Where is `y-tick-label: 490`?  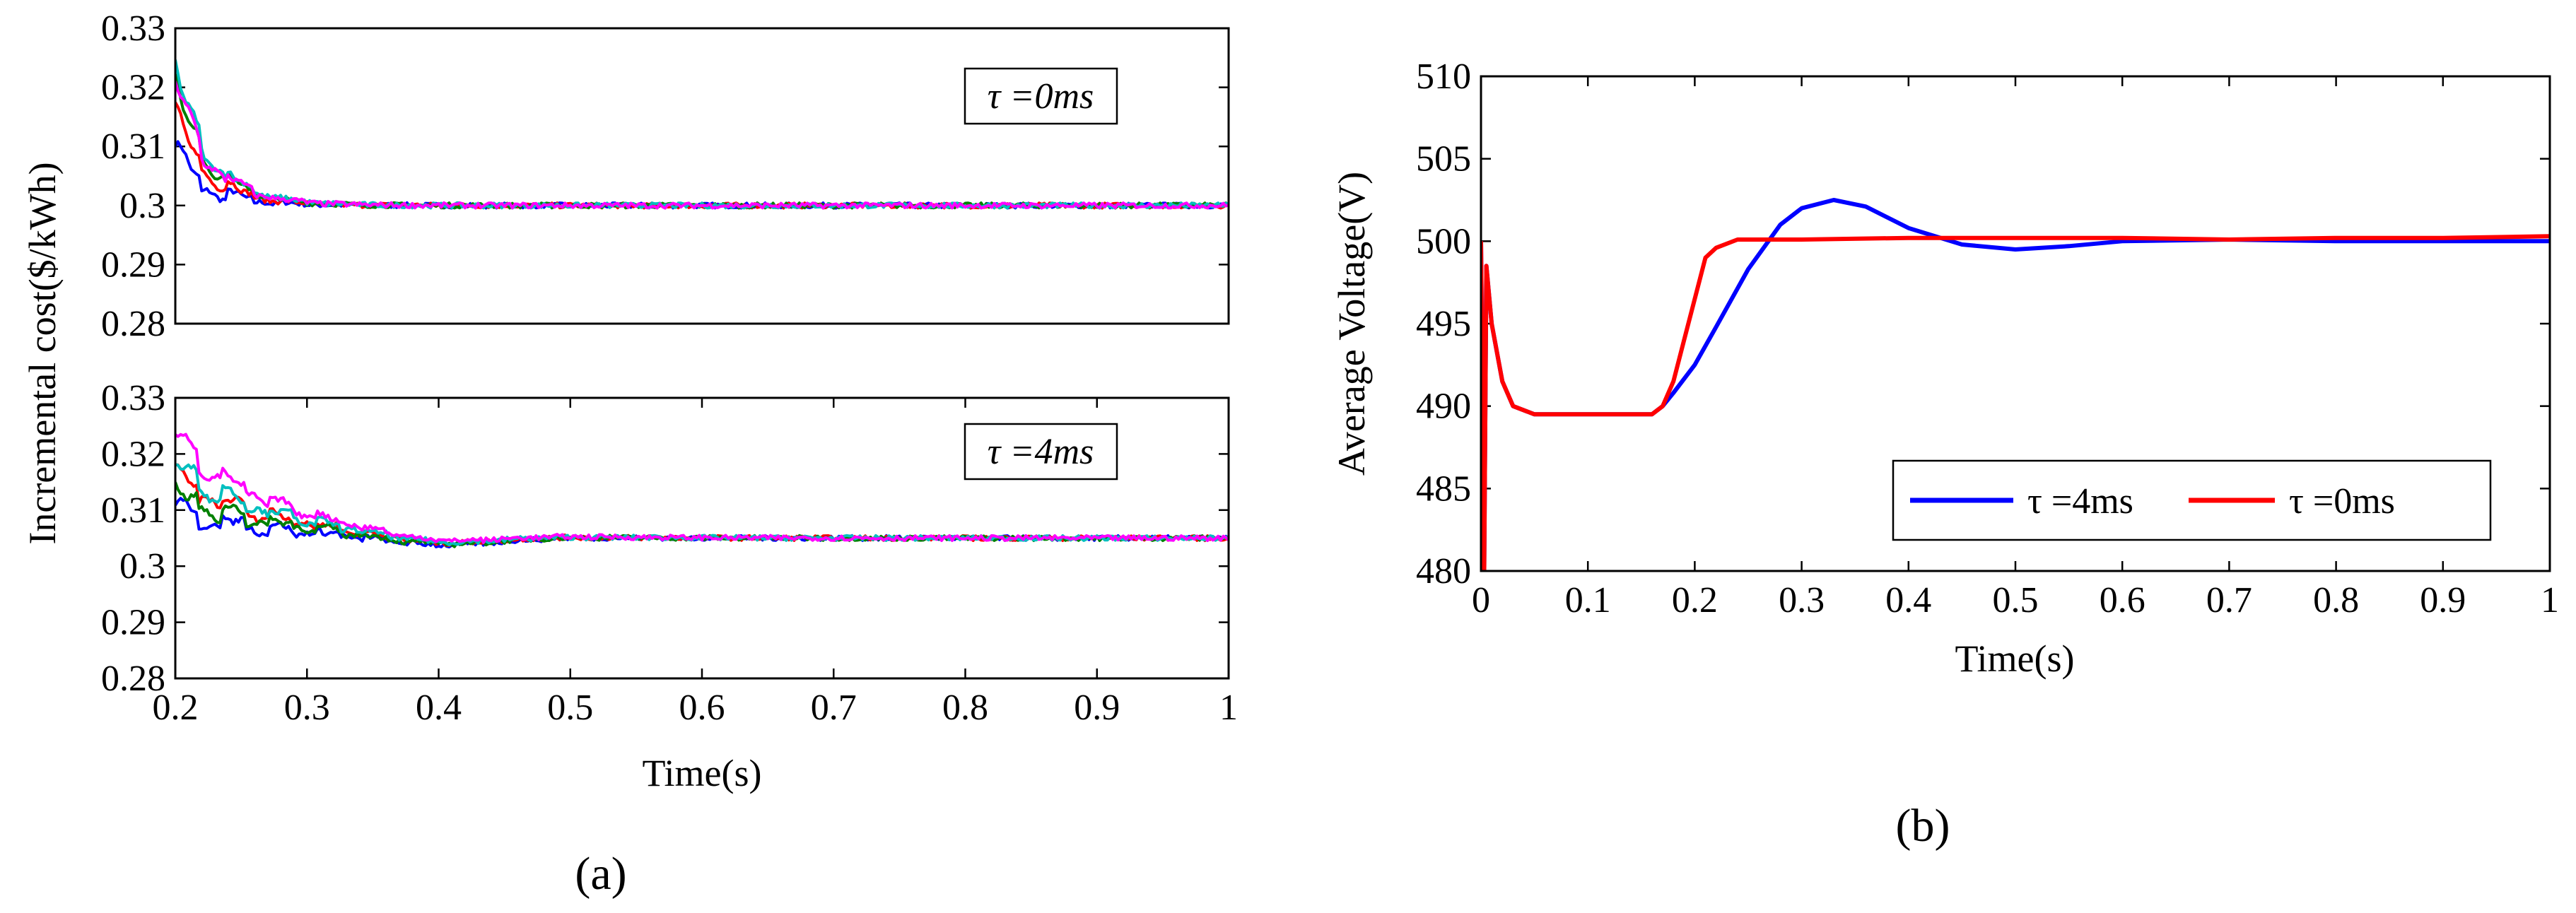 y-tick-label: 490 is located at coordinates (1444, 407).